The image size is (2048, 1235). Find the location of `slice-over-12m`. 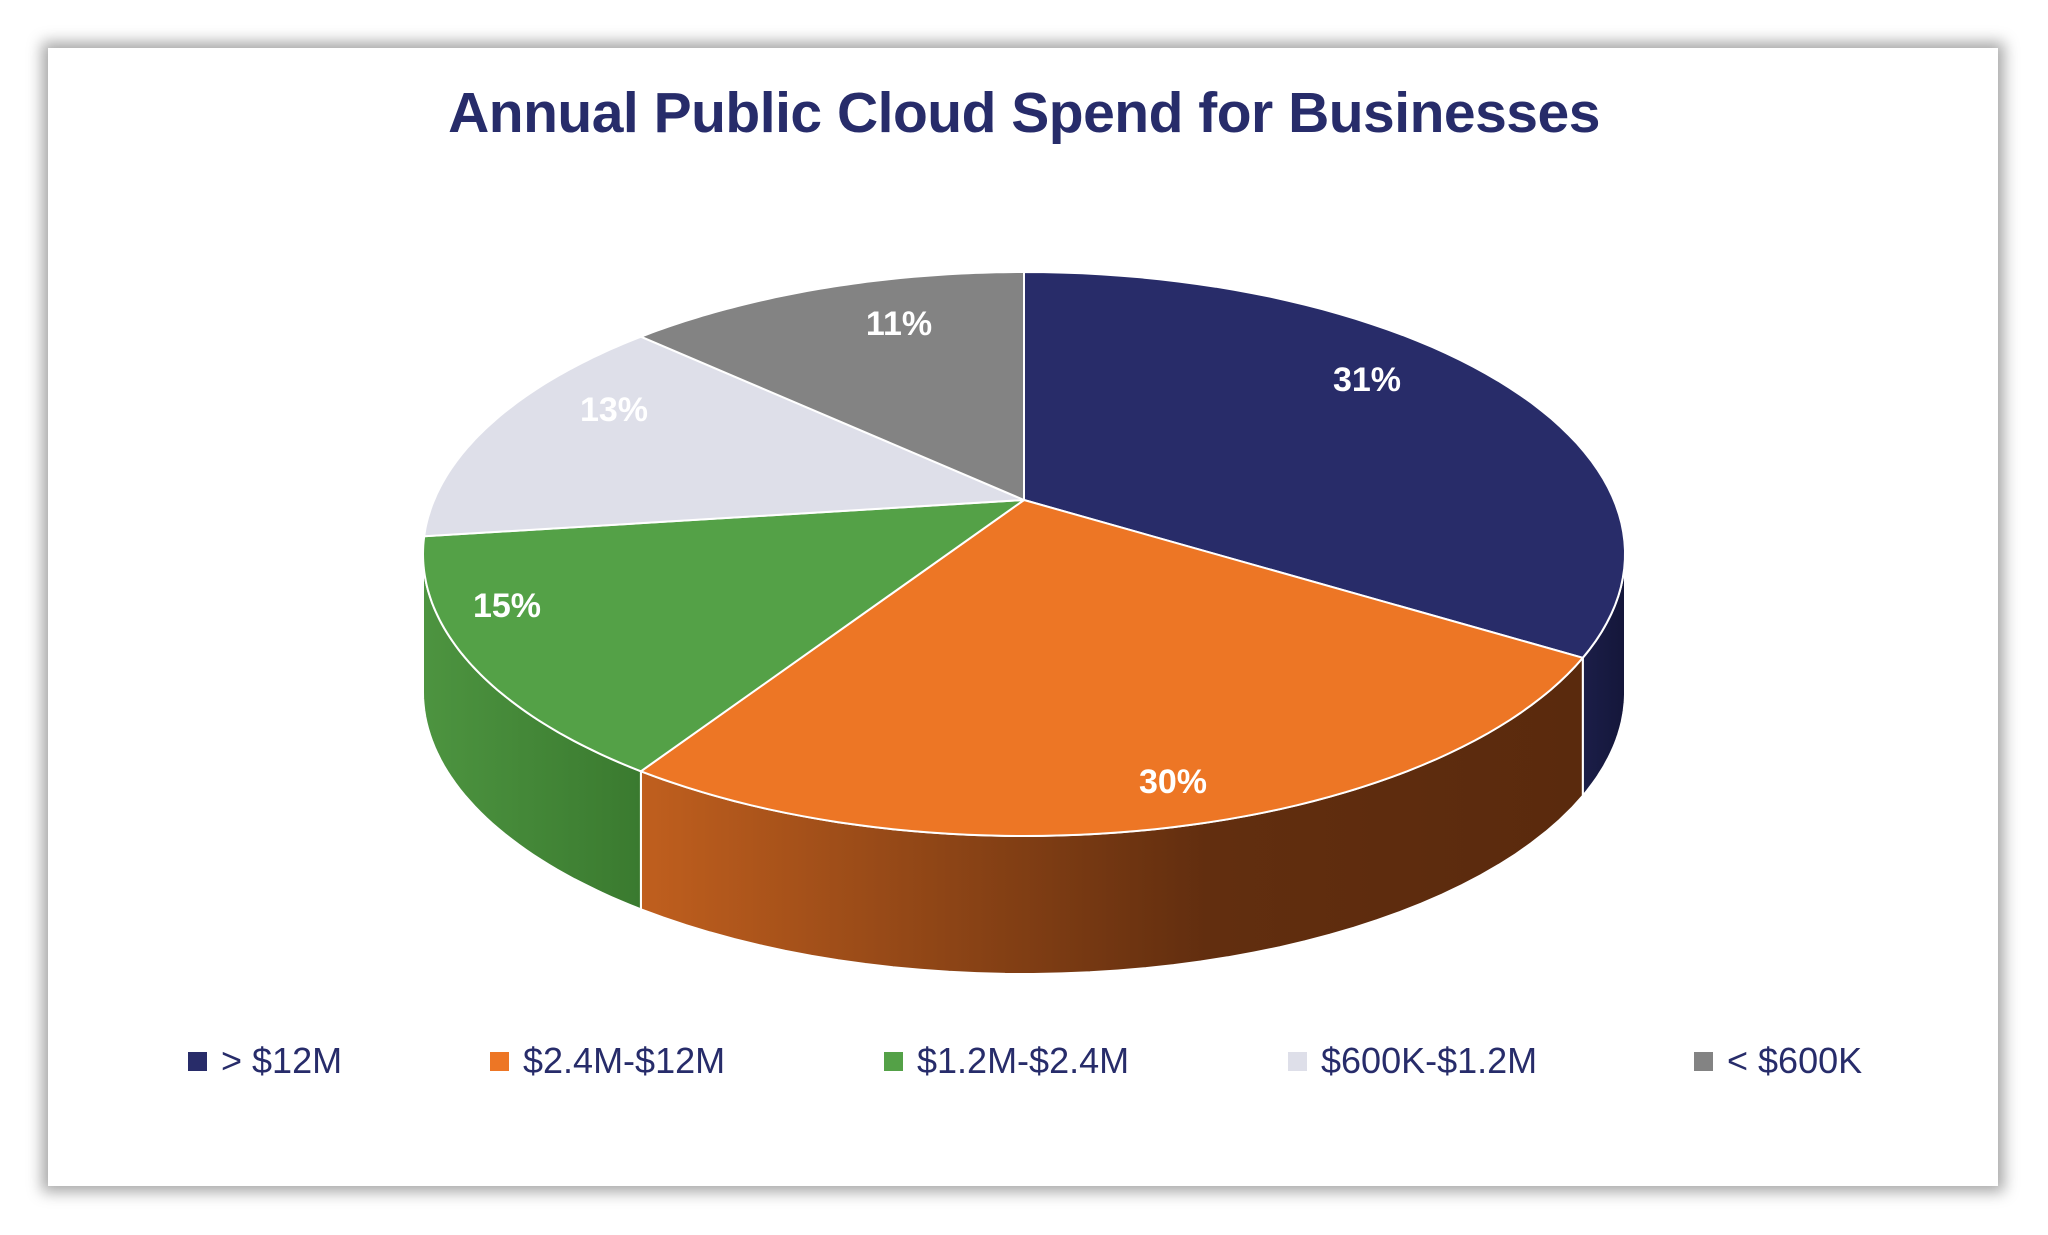

slice-over-12m is located at coordinates (1324, 465).